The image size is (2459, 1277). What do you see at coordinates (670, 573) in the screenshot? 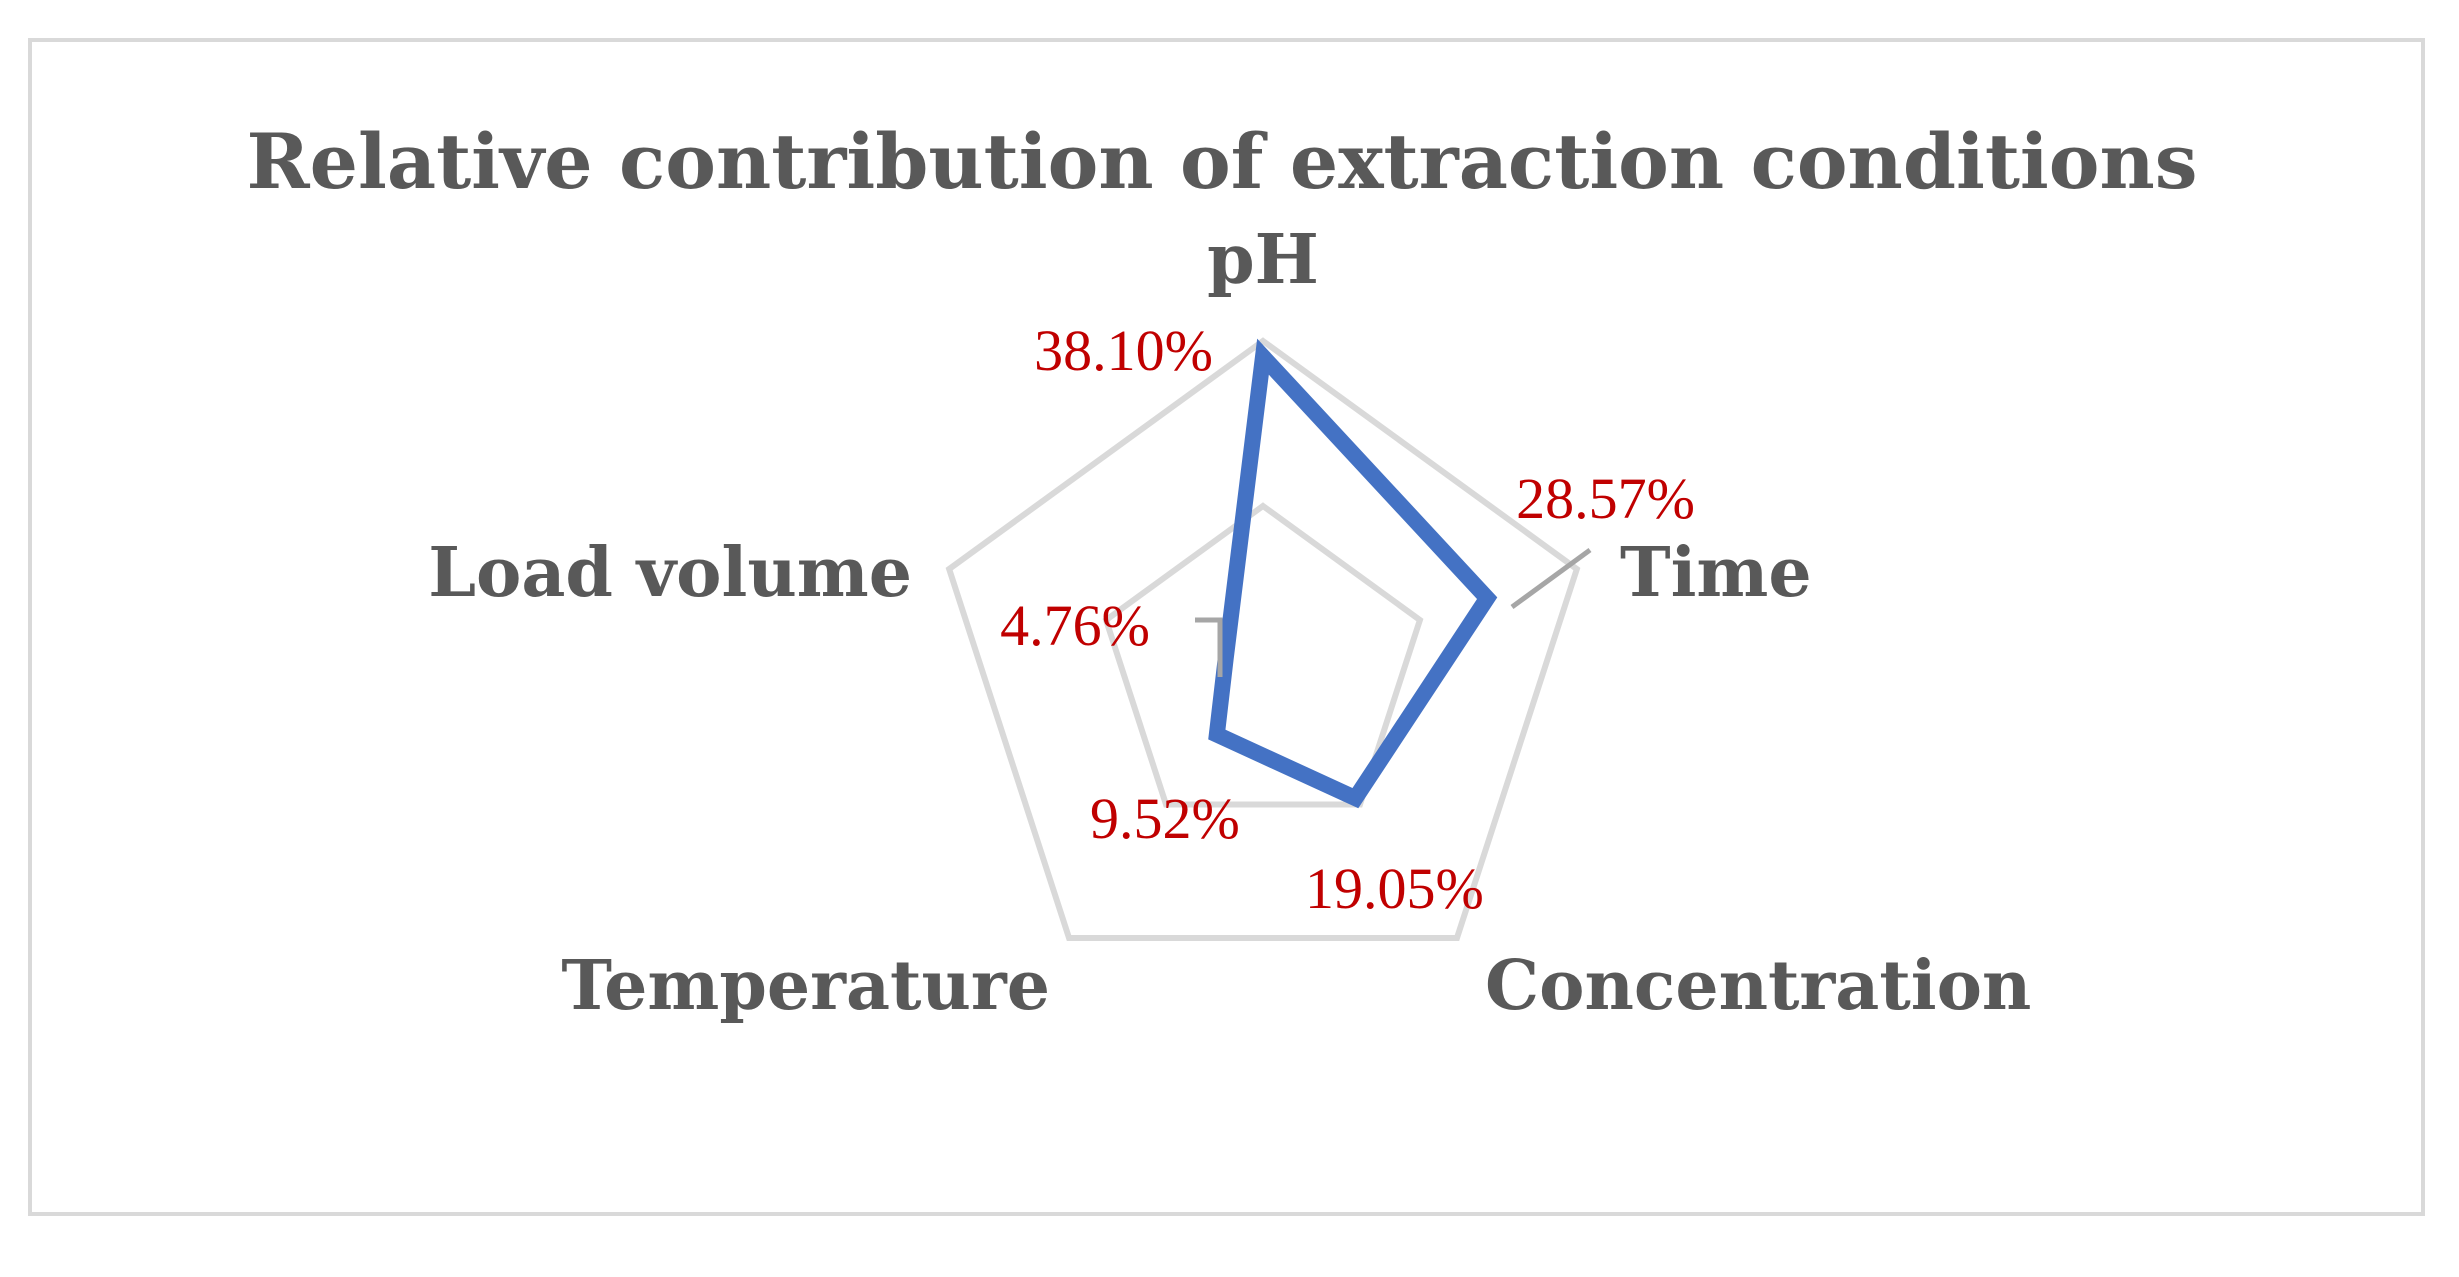
I see `axis-label-load-volume: Load volume` at bounding box center [670, 573].